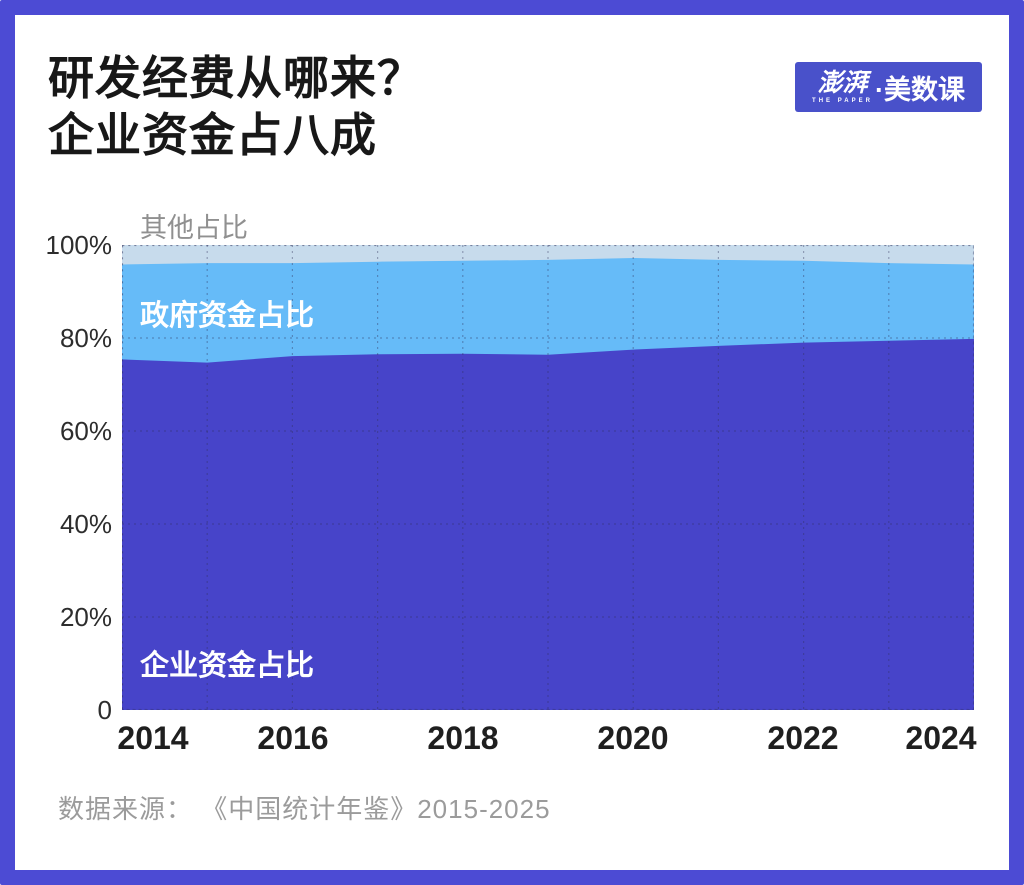  Describe the element at coordinates (227, 316) in the screenshot. I see `series-label-government: 政府资金占比` at that location.